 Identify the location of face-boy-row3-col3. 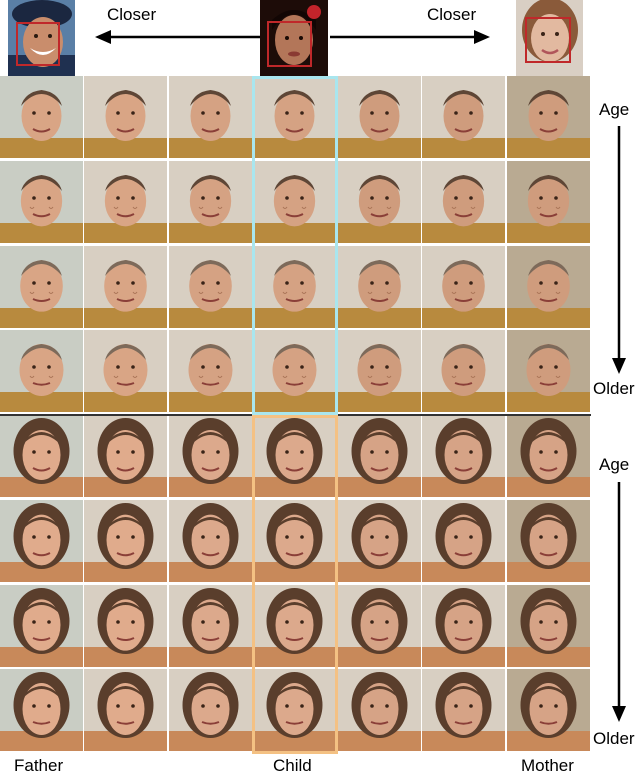
(210, 287).